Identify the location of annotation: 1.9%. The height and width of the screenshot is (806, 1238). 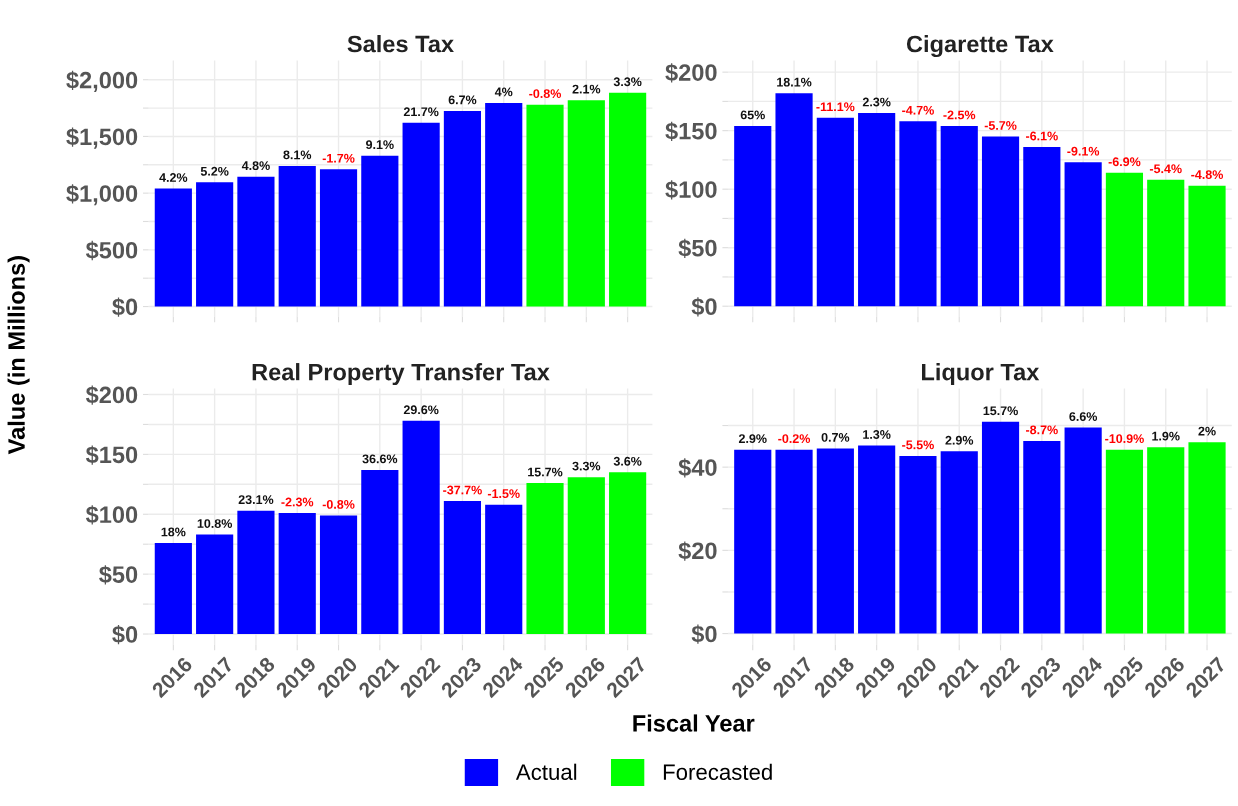
(1166, 436).